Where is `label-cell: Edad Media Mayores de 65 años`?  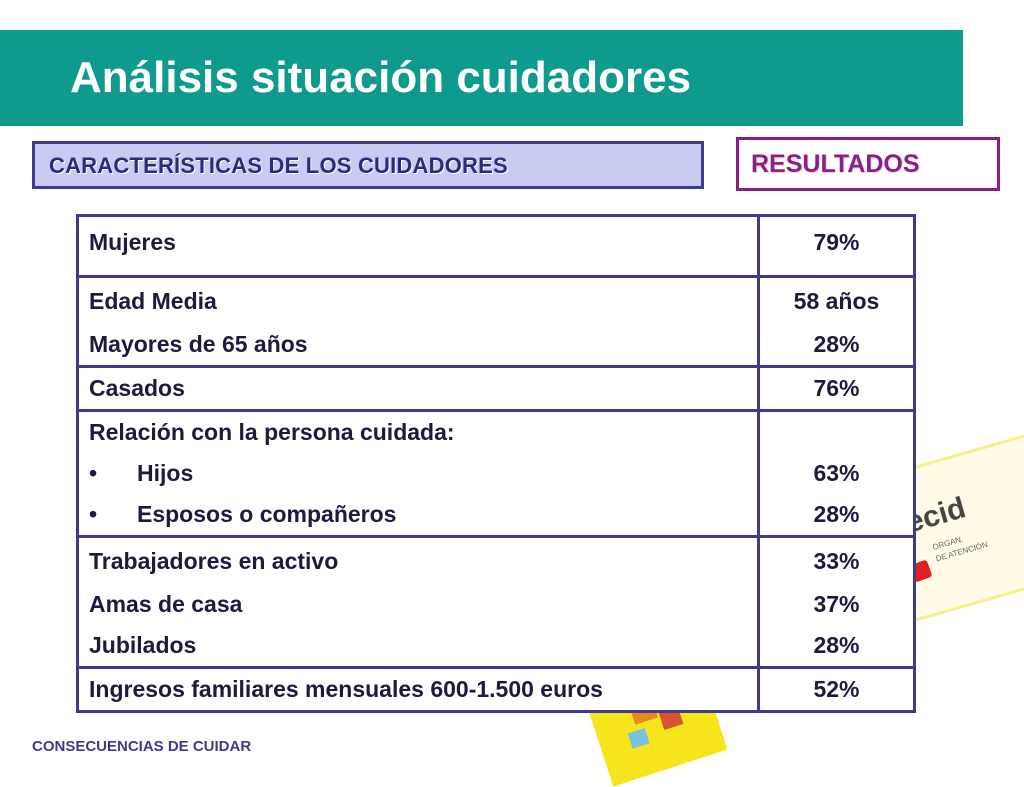 label-cell: Edad Media Mayores de 65 años is located at coordinates (418, 321).